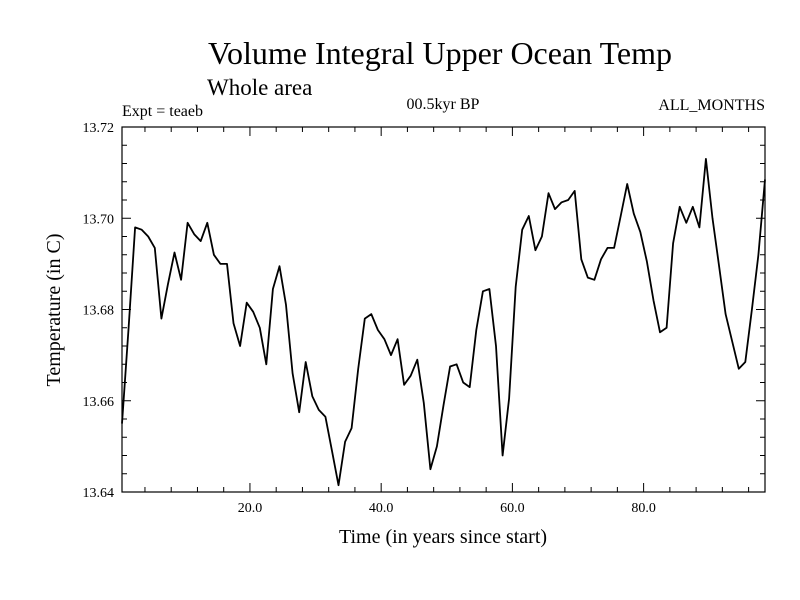  Describe the element at coordinates (250, 508) in the screenshot. I see `x-tick-label: 20.0` at that location.